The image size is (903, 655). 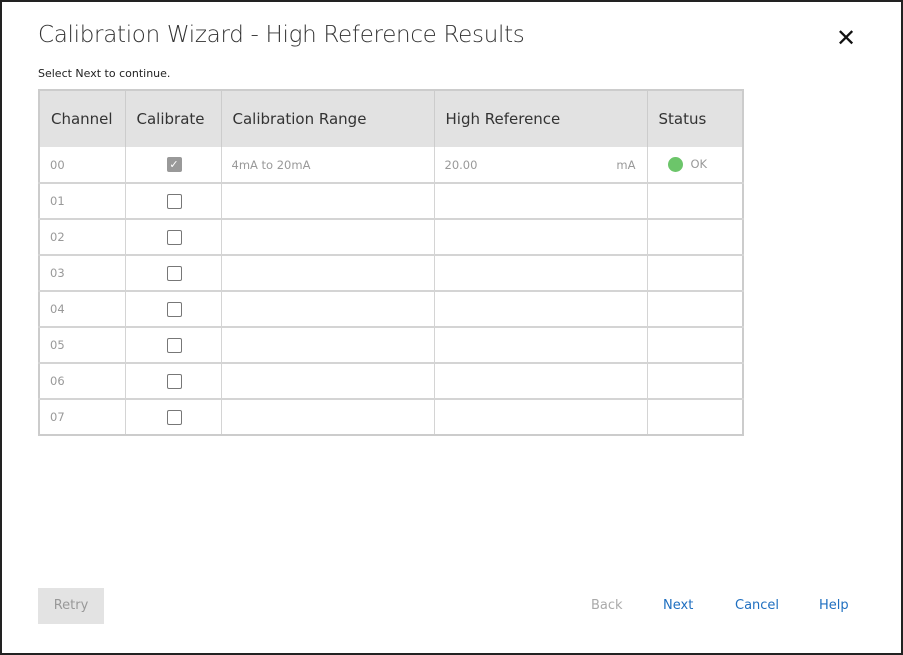 What do you see at coordinates (82, 165) in the screenshot?
I see `channel-cell: 00` at bounding box center [82, 165].